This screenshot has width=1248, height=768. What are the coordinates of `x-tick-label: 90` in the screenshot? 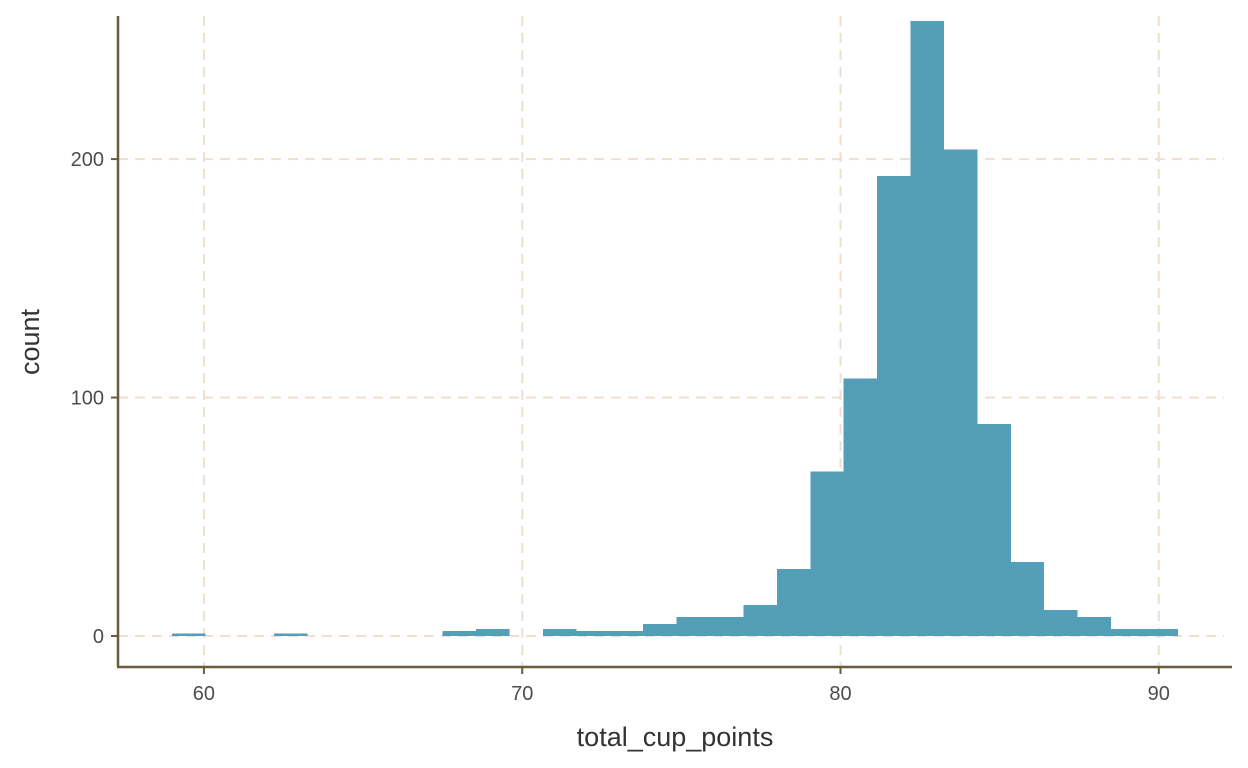 It's located at (1159, 694).